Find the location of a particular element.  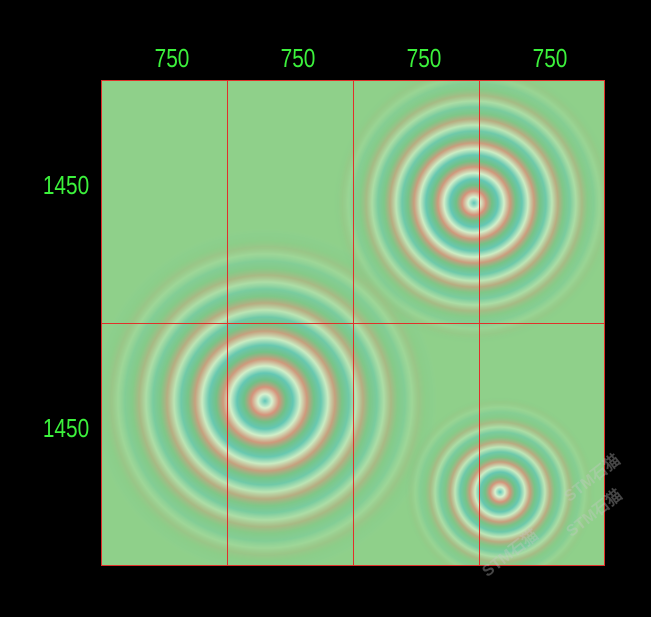

dim-left-2: 1450 is located at coordinates (66, 428).